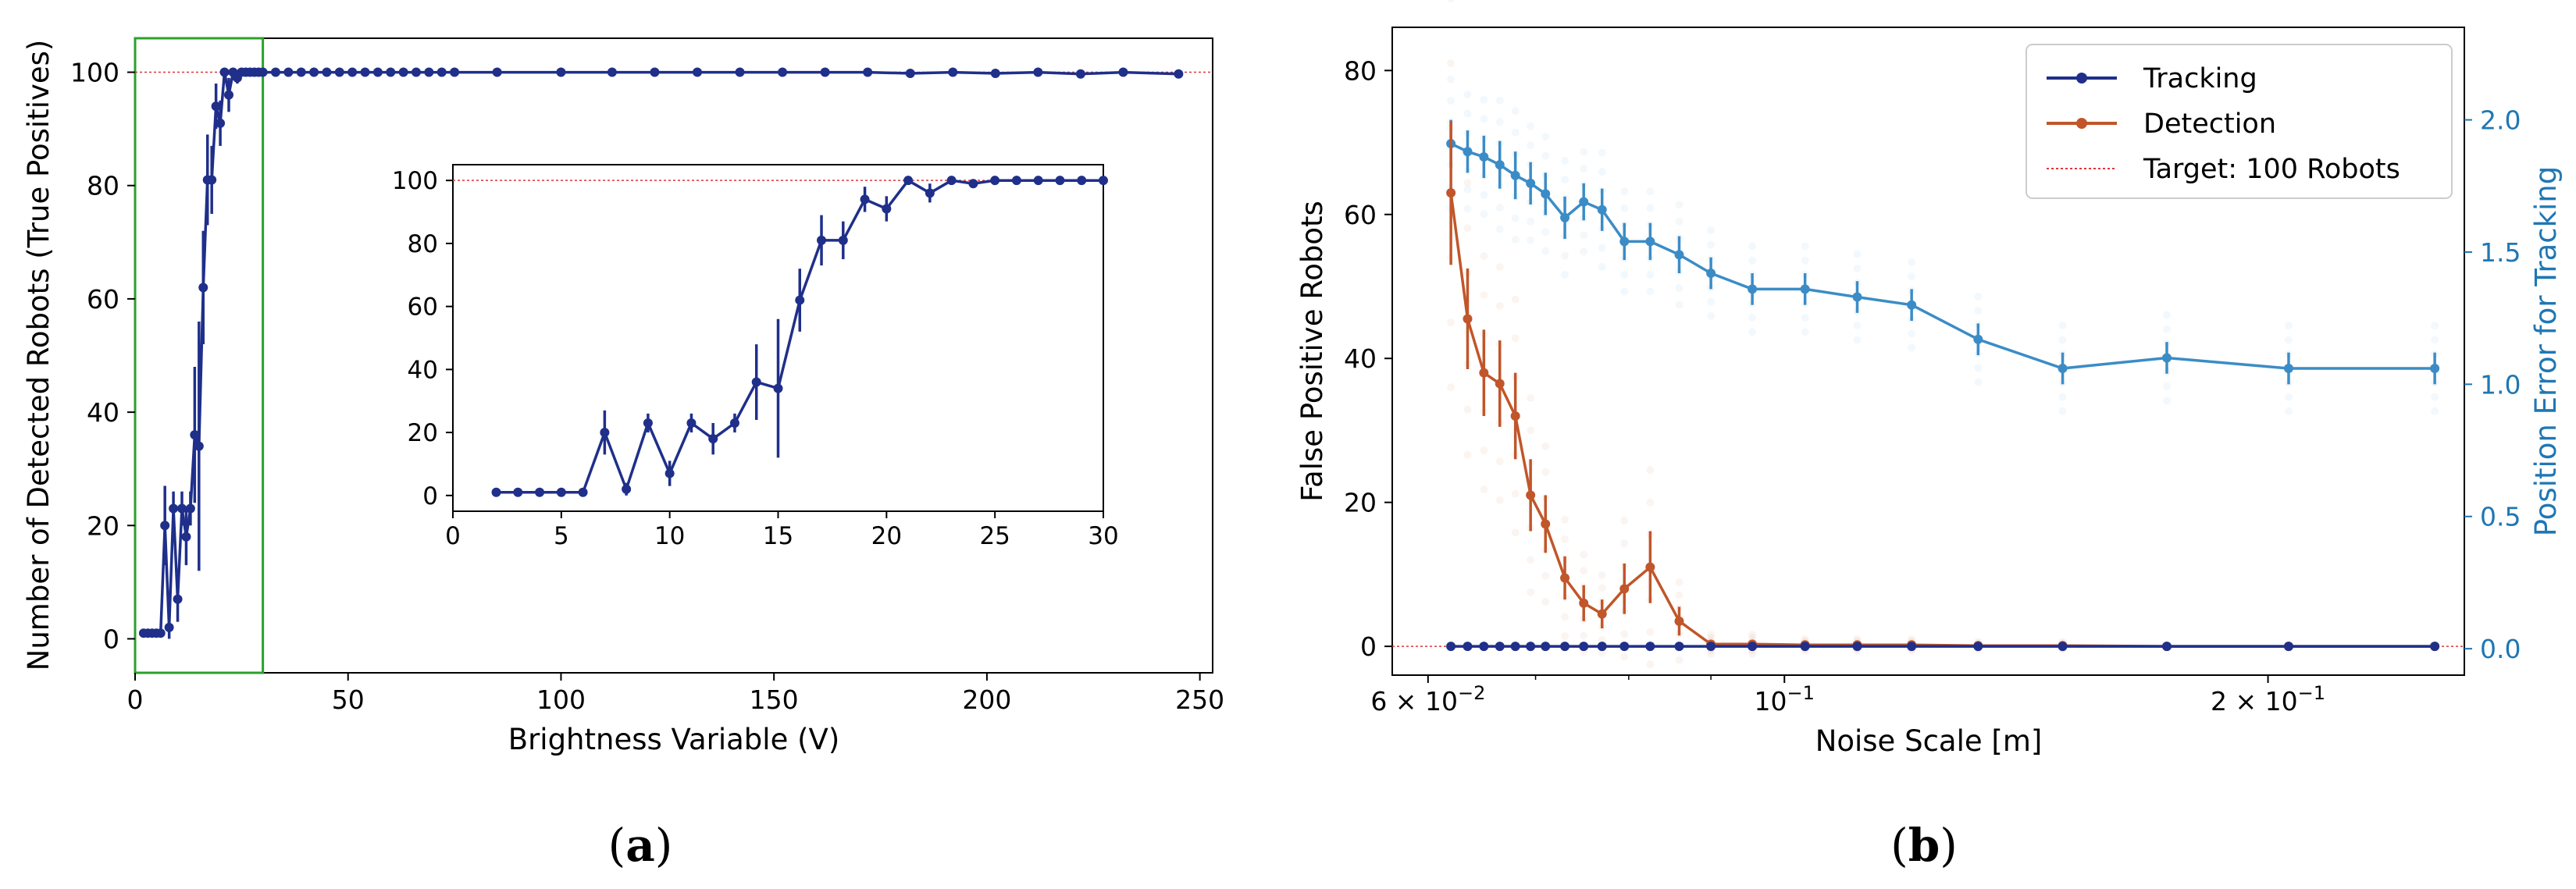 The image size is (2576, 889). Describe the element at coordinates (986, 700) in the screenshot. I see `x-tick-label: 200` at that location.